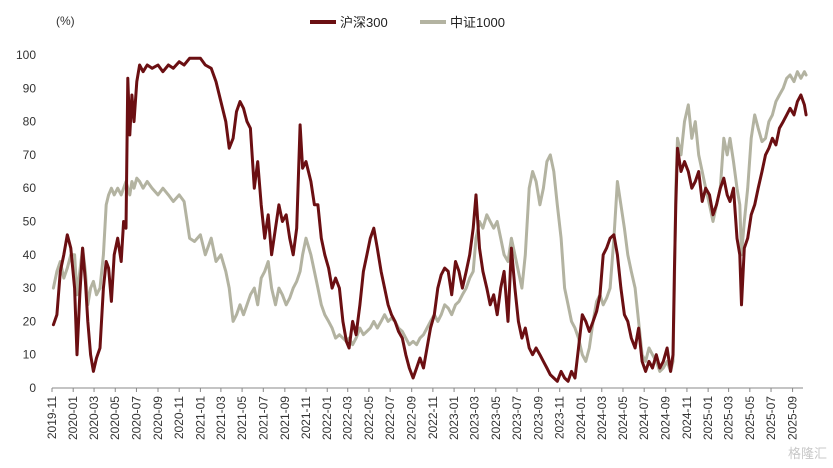 The image size is (833, 468). Describe the element at coordinates (306, 417) in the screenshot. I see `x-tick-label: 2021-11` at that location.